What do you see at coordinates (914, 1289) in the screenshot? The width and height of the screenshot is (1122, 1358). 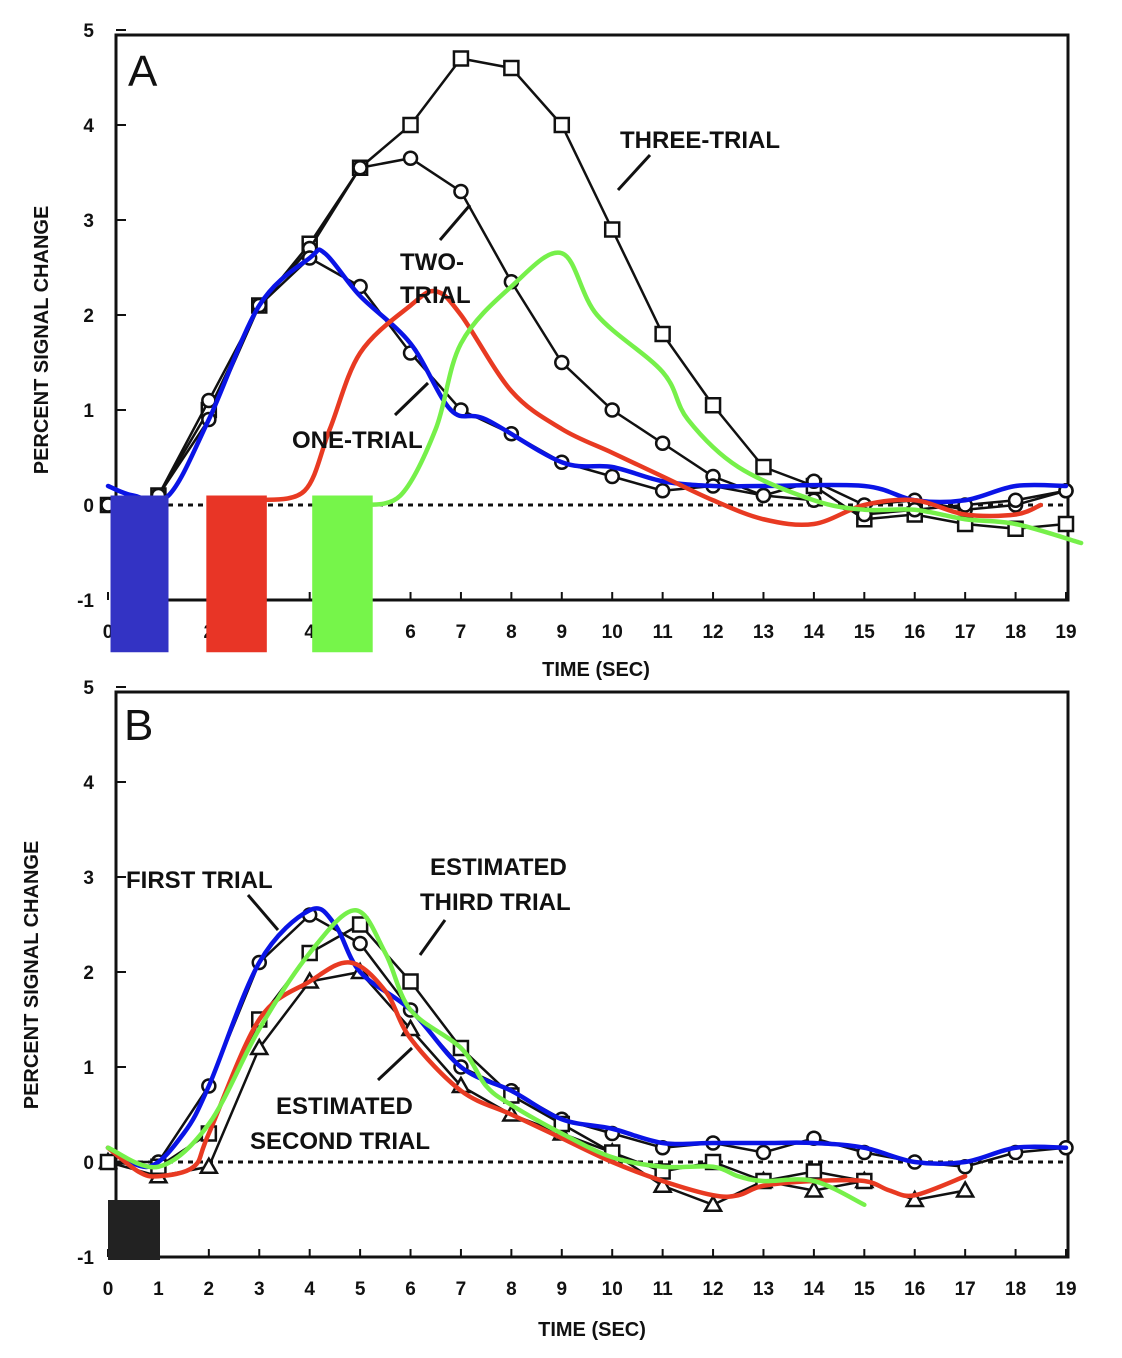 I see `x-tick-label: 16` at bounding box center [914, 1289].